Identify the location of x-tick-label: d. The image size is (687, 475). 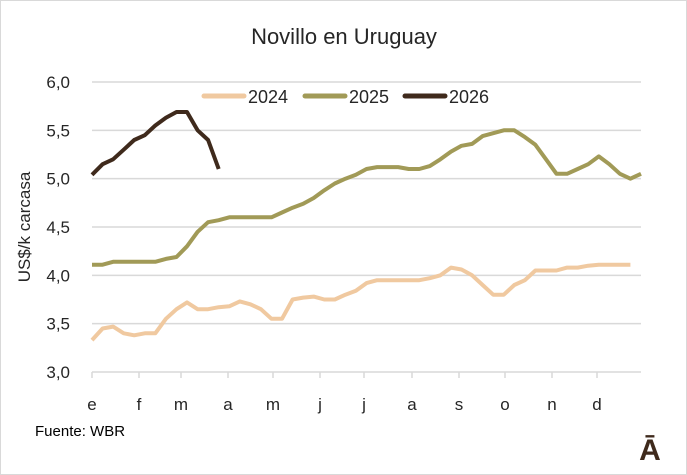
(596, 404).